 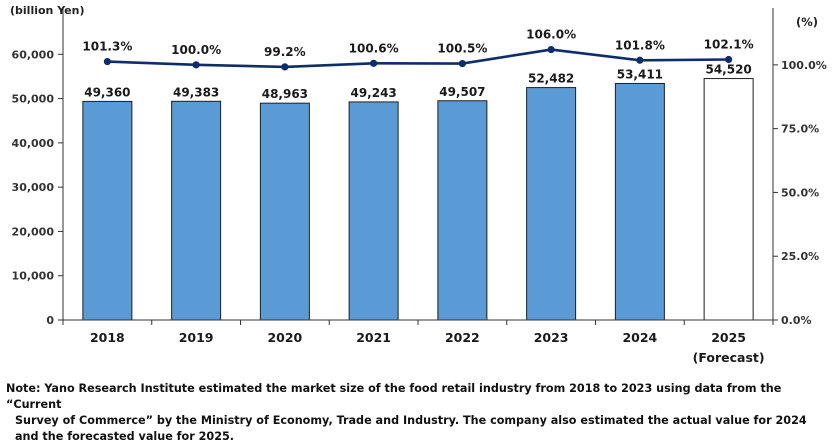 What do you see at coordinates (284, 337) in the screenshot?
I see `x-axis-category-label: 2020` at bounding box center [284, 337].